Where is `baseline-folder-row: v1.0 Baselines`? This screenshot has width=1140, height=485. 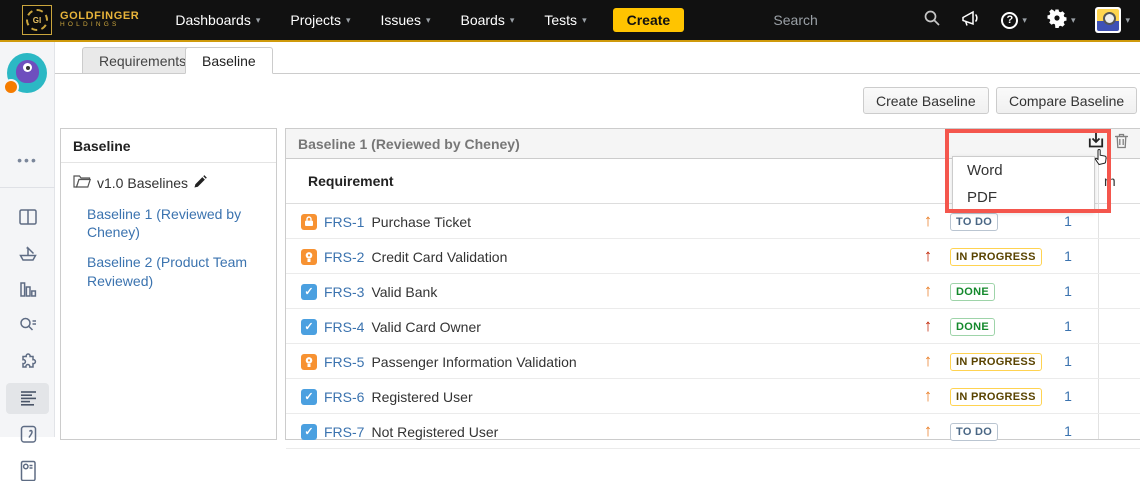 baseline-folder-row: v1.0 Baselines is located at coordinates (168, 178).